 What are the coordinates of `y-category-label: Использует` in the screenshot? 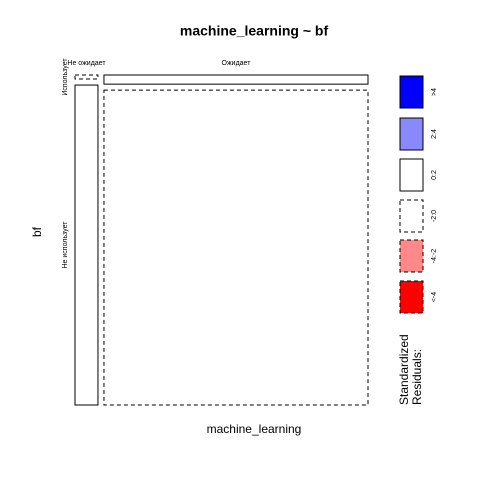 It's located at (65, 77).